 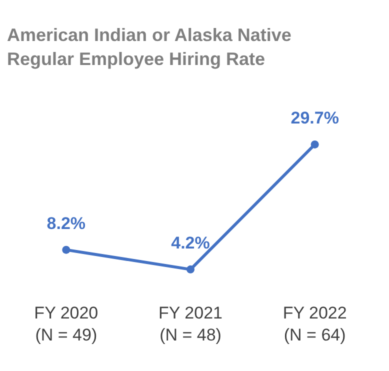 What do you see at coordinates (314, 324) in the screenshot?
I see `x-tick-label: FY 2022 (N = 64)` at bounding box center [314, 324].